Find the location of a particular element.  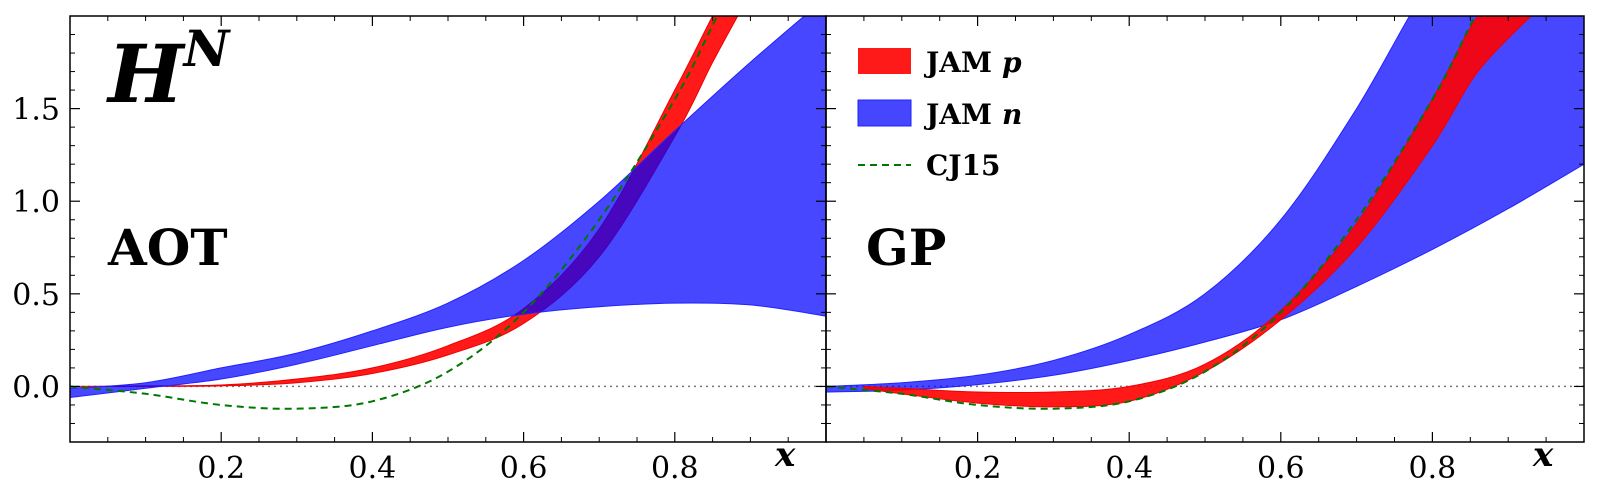

legend-swatch-jam-n is located at coordinates (884, 113).